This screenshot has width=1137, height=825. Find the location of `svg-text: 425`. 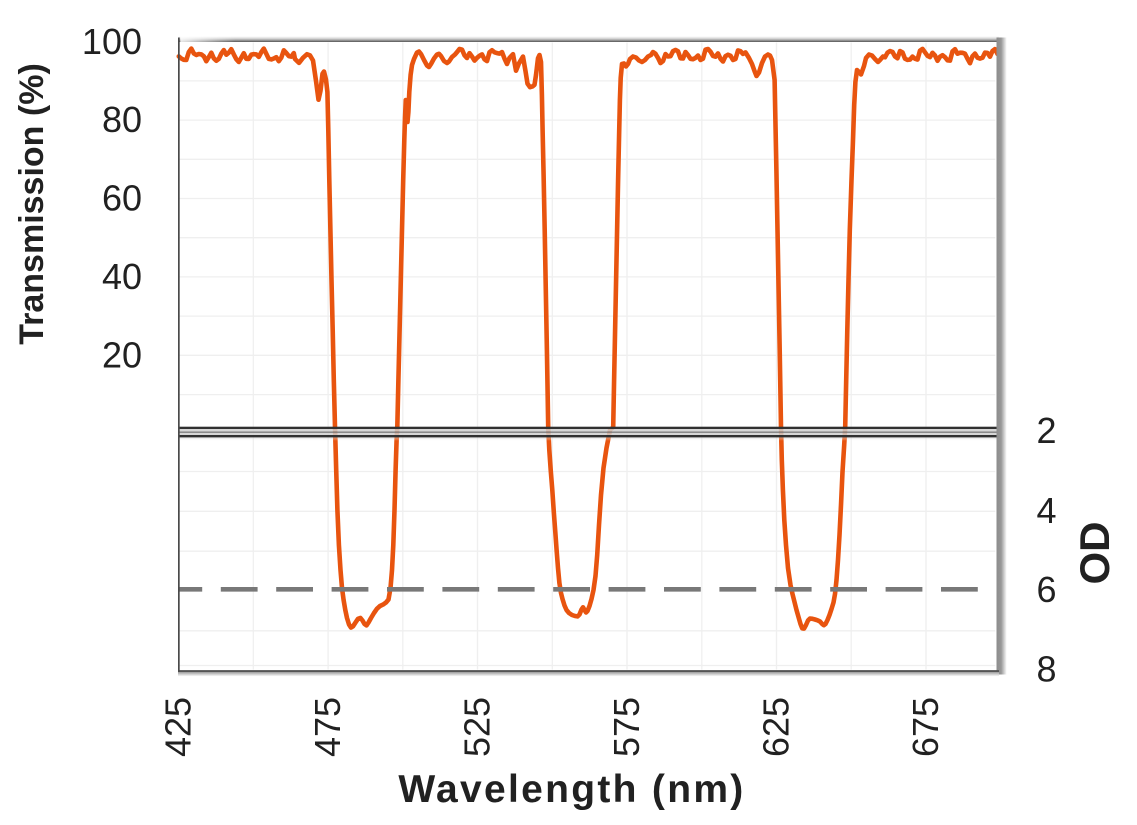

svg-text: 425 is located at coordinates (178, 727).